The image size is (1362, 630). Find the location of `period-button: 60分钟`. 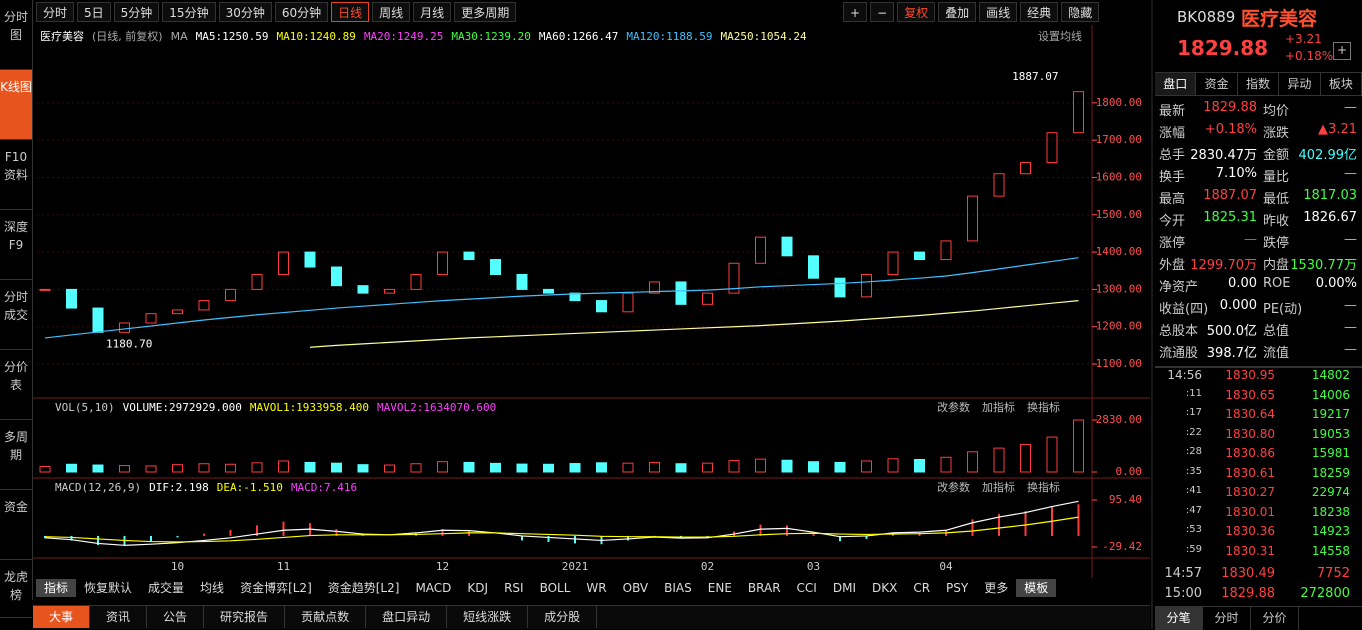

period-button: 60分钟 is located at coordinates (301, 12).